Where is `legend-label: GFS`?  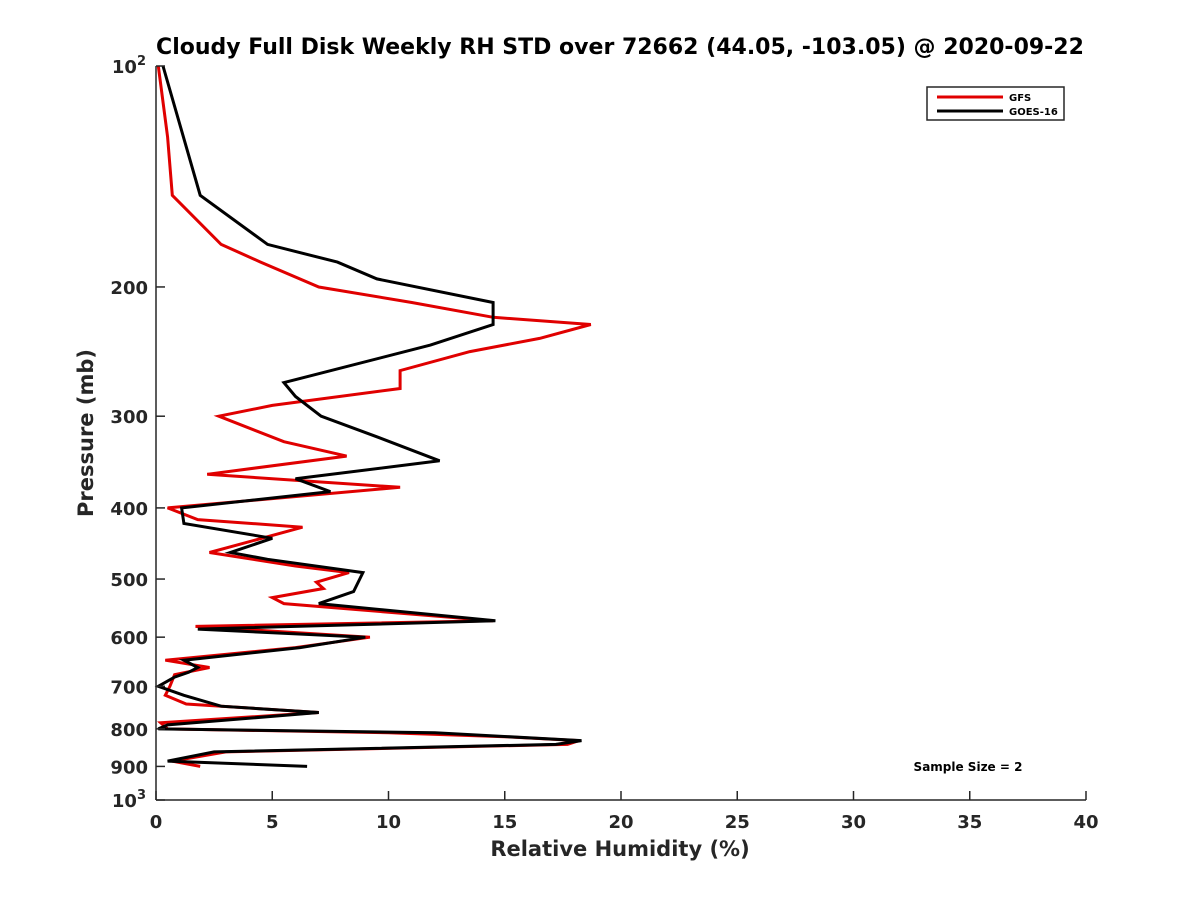
legend-label: GFS is located at coordinates (1020, 98).